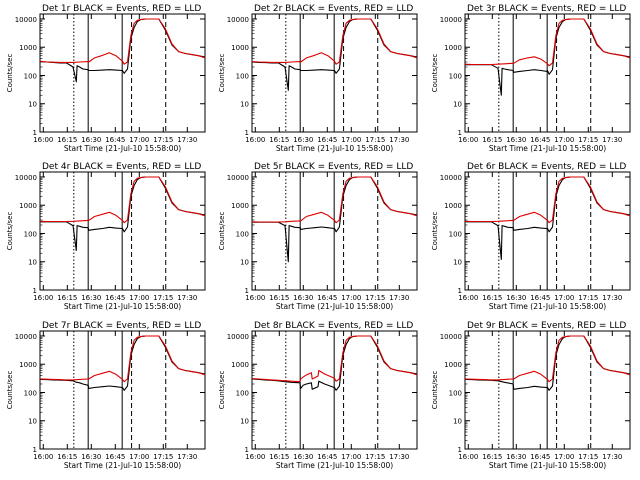 Image resolution: width=640 pixels, height=480 pixels. Describe the element at coordinates (121, 326) in the screenshot. I see `panel-title: Det 7r BLACK = Events, RED = LLD` at that location.